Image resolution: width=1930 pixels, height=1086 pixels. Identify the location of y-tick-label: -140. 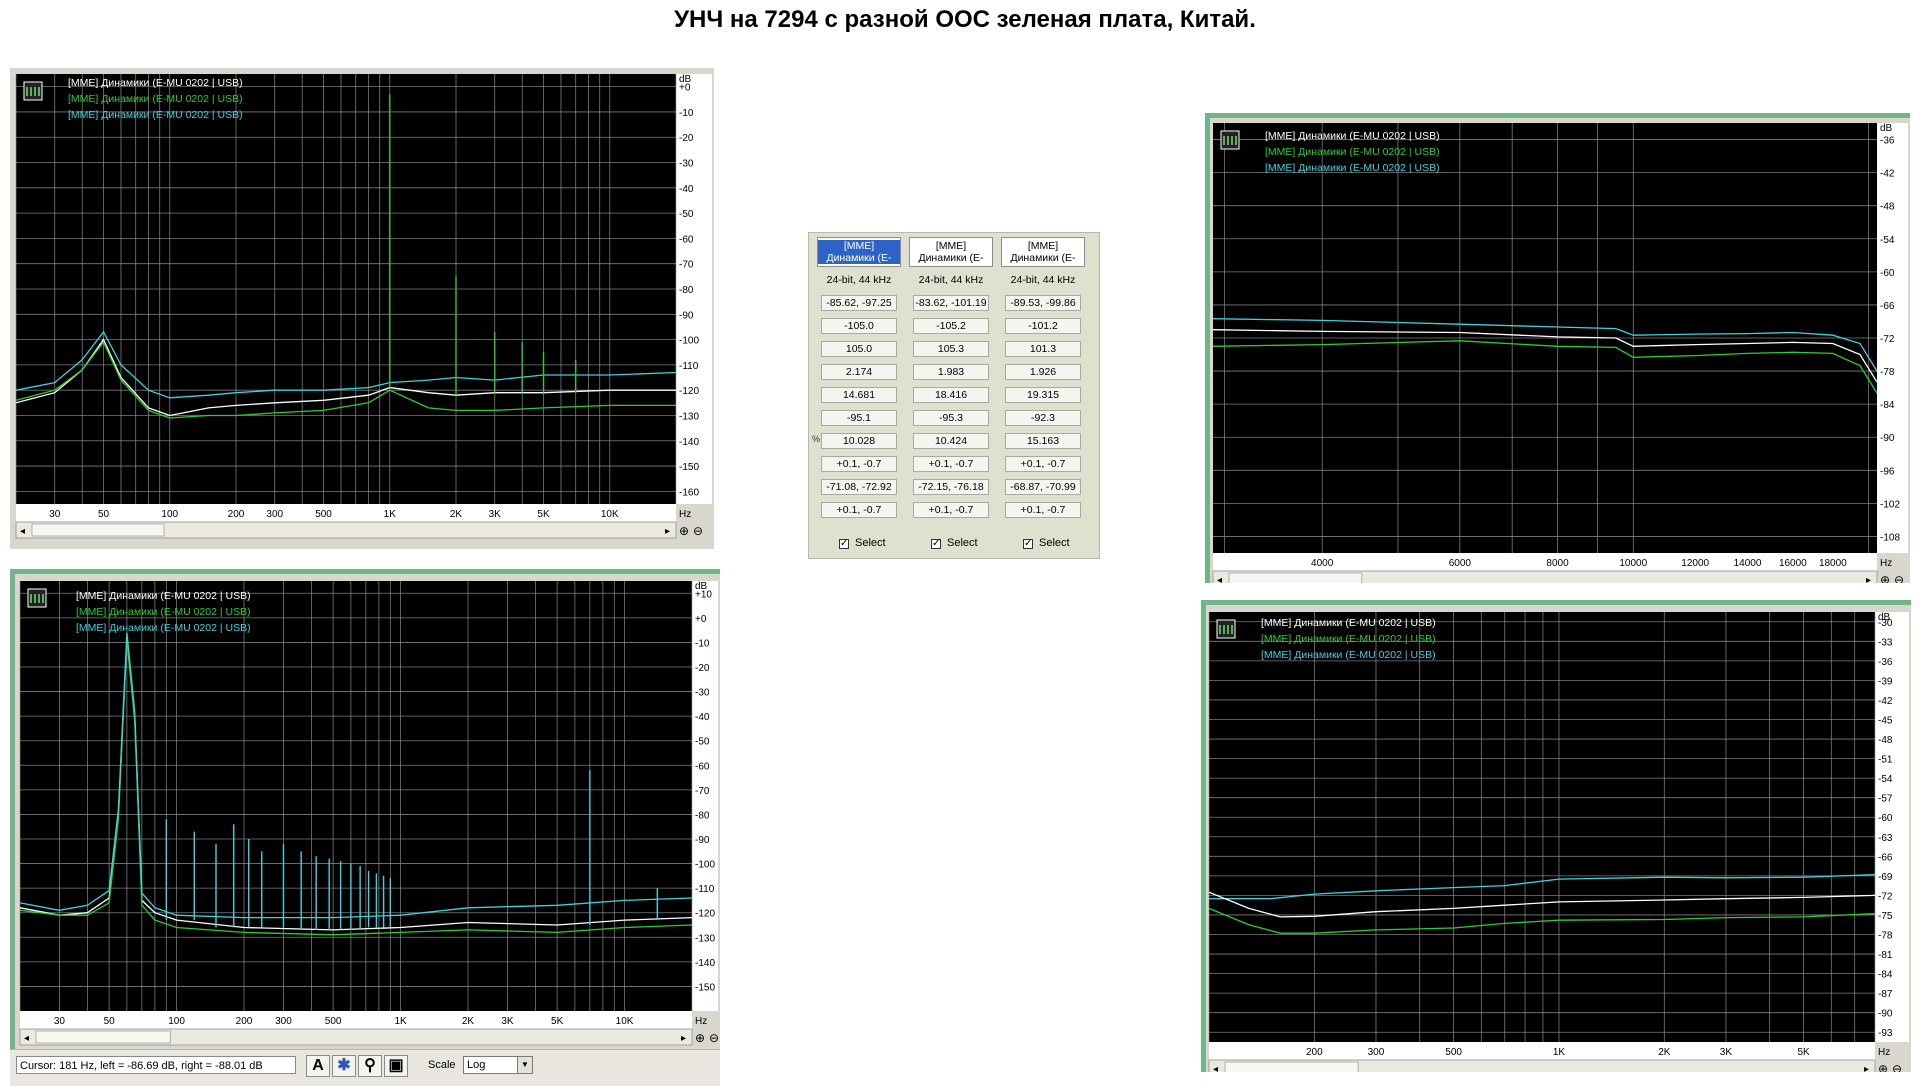
(689, 442).